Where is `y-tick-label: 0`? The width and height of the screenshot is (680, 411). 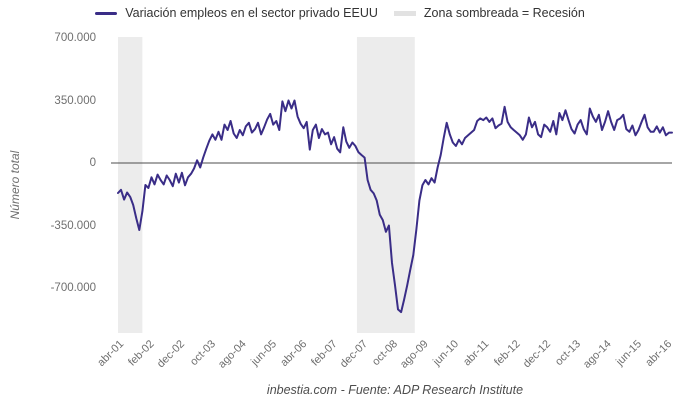 y-tick-label: 0 is located at coordinates (92, 163).